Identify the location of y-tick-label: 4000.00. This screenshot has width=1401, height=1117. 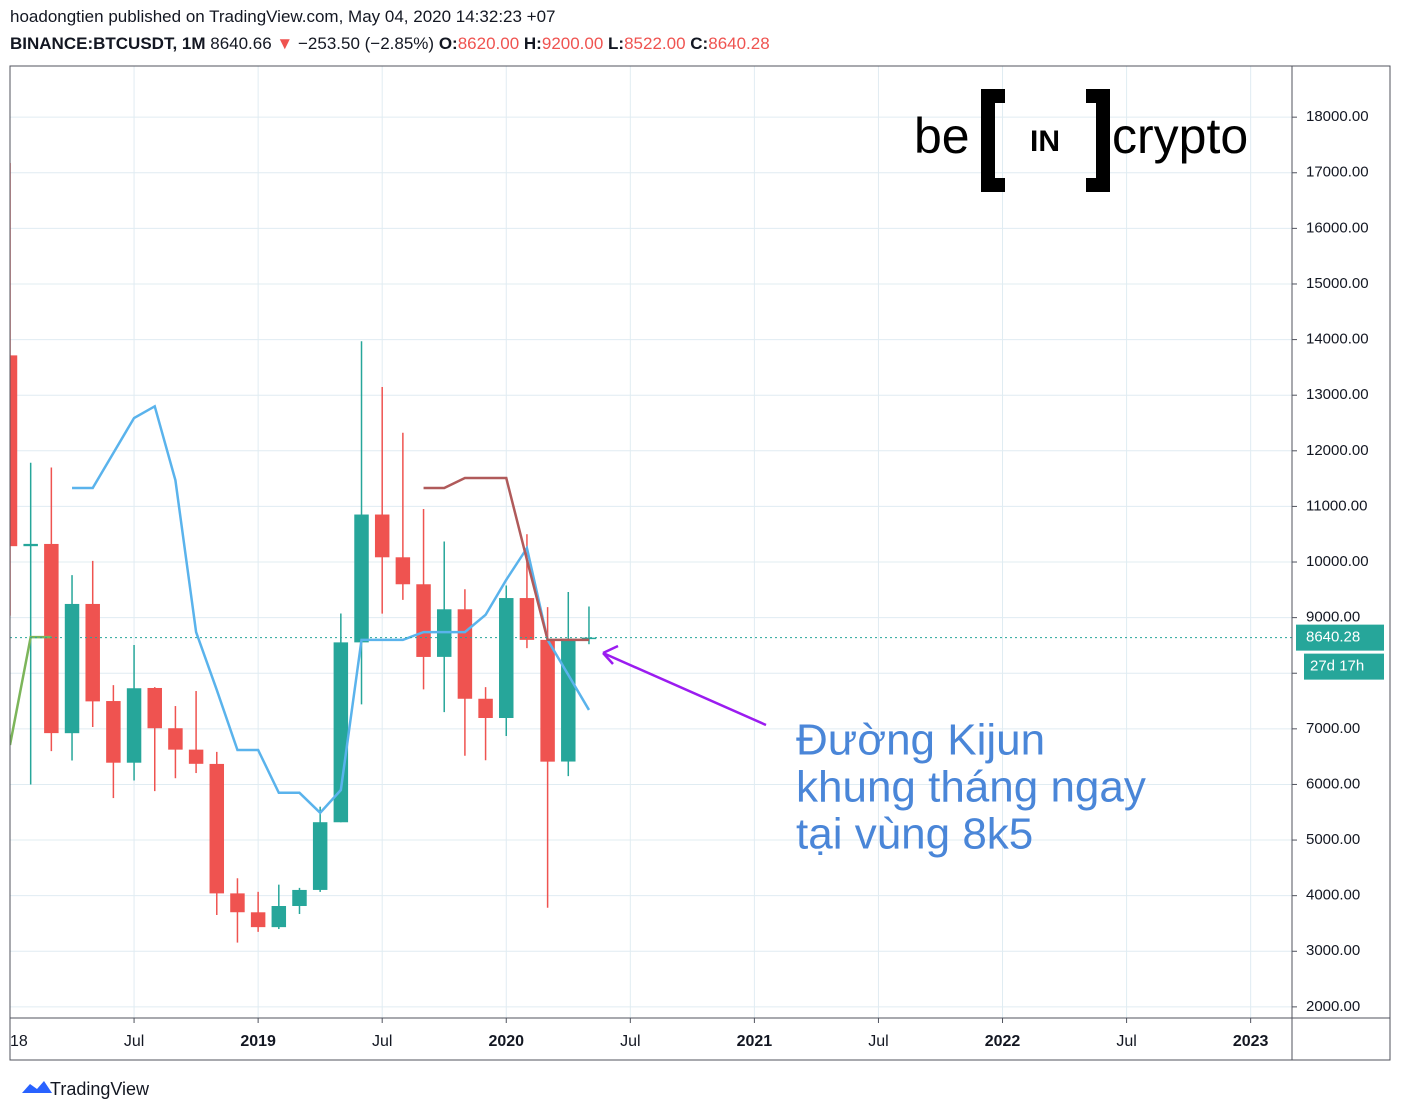
(1333, 895).